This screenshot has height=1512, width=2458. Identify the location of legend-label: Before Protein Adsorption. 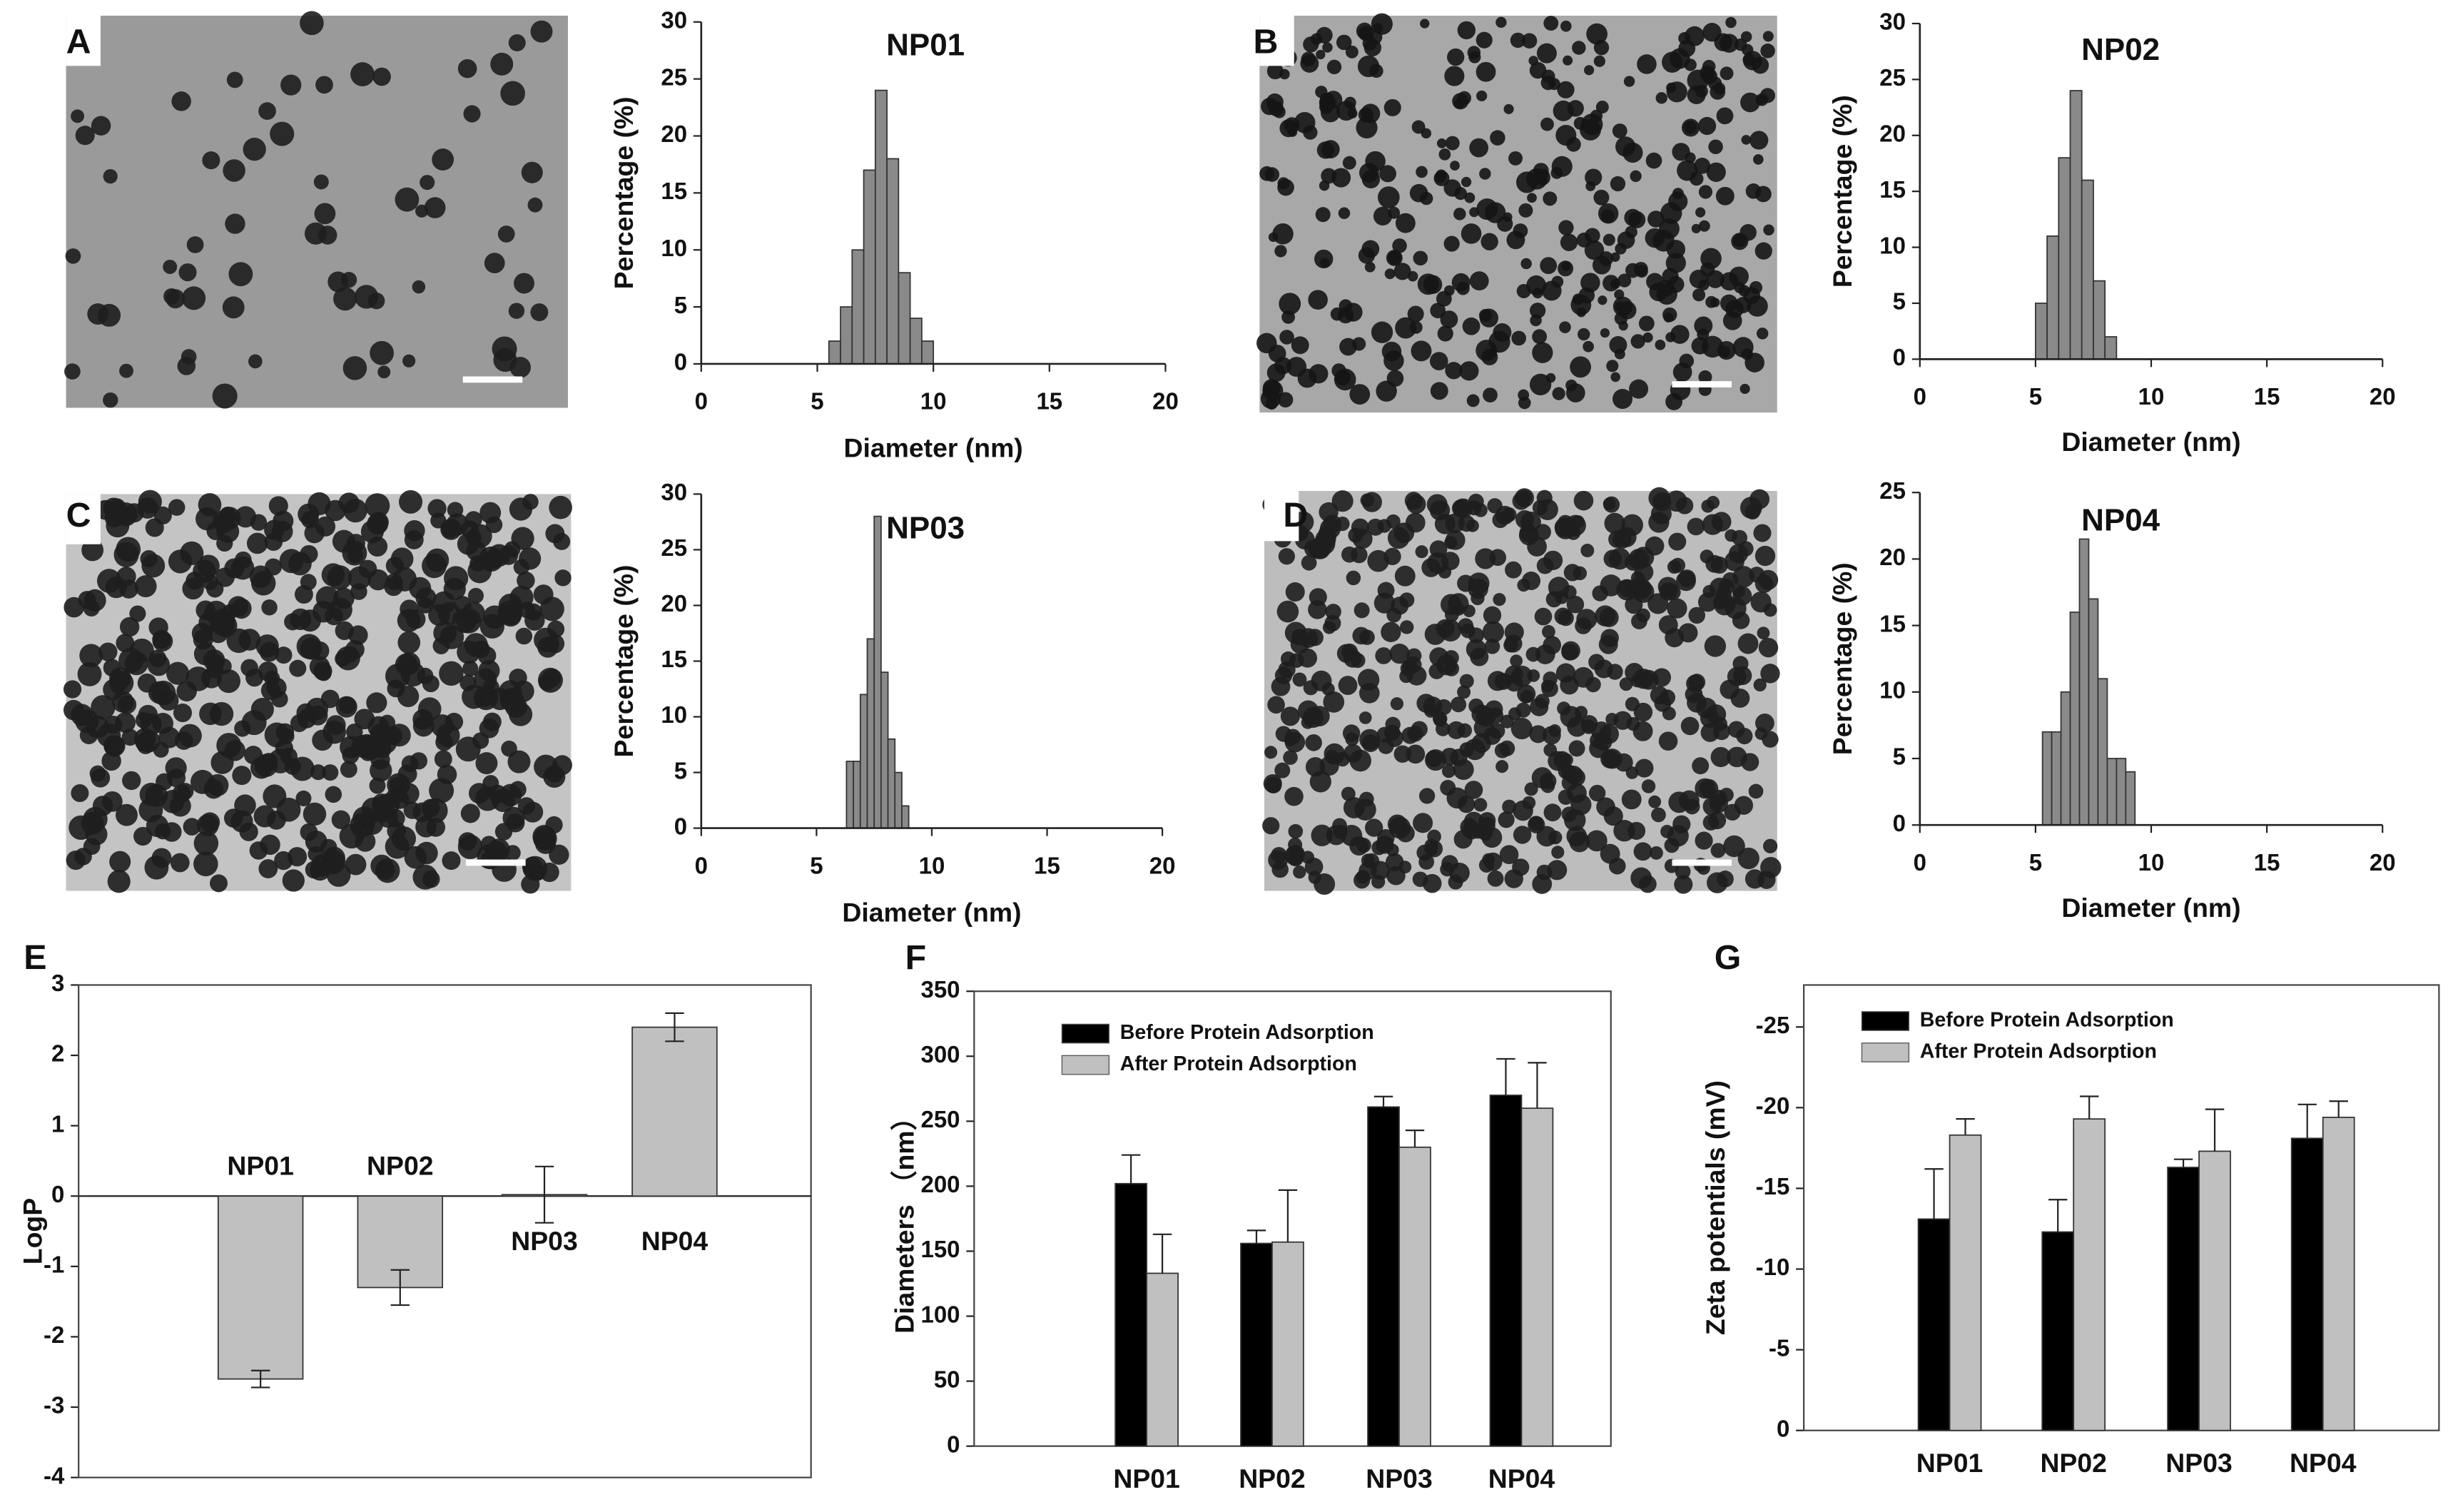
(2047, 1021).